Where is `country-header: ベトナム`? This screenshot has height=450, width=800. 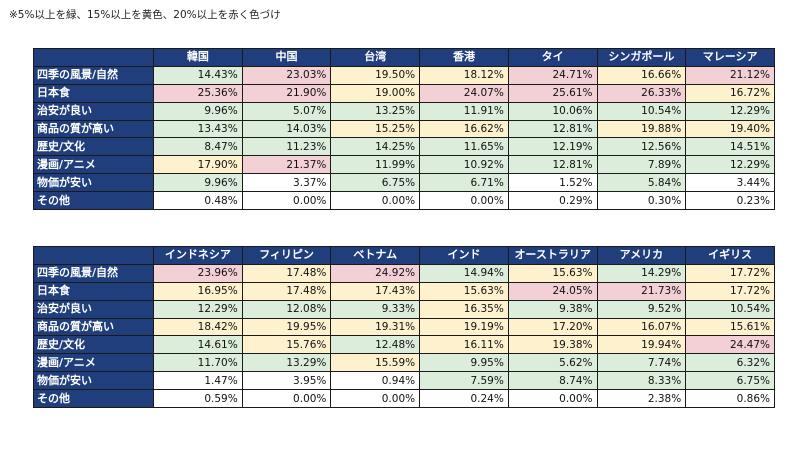
country-header: ベトナム is located at coordinates (375, 255).